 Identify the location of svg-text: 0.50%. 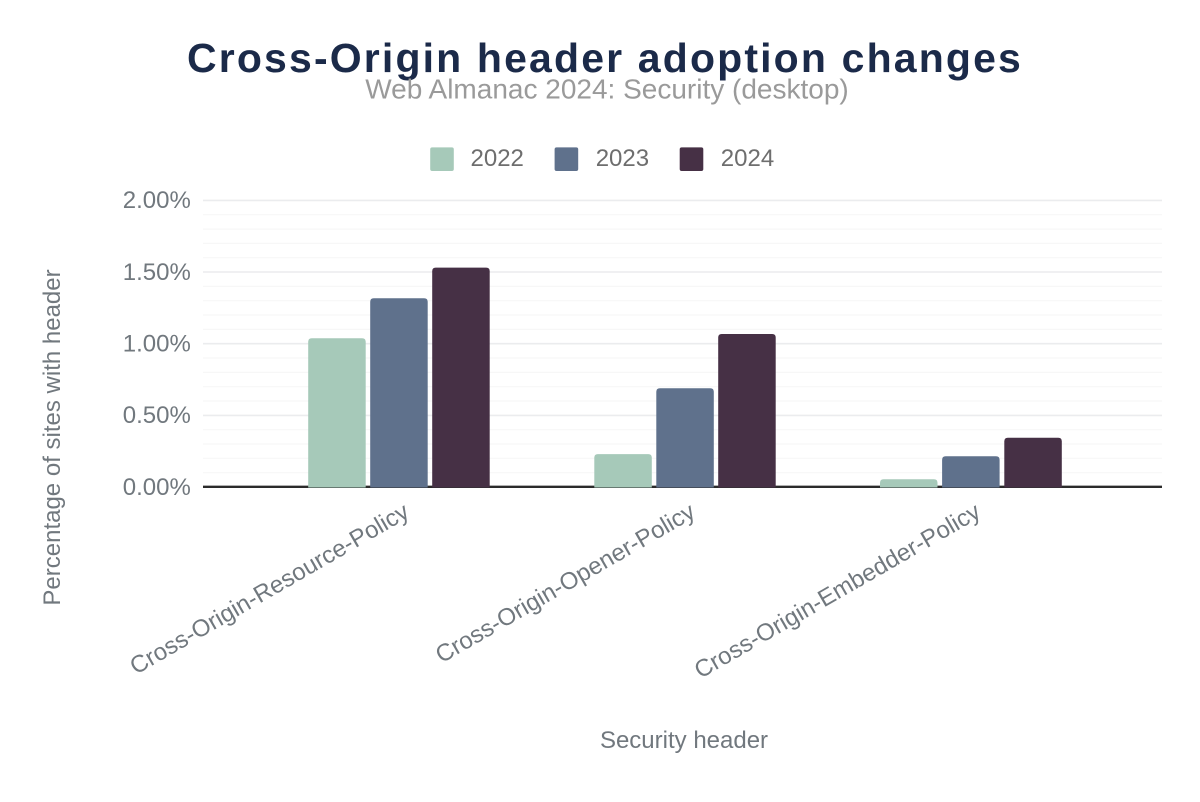
(157, 415).